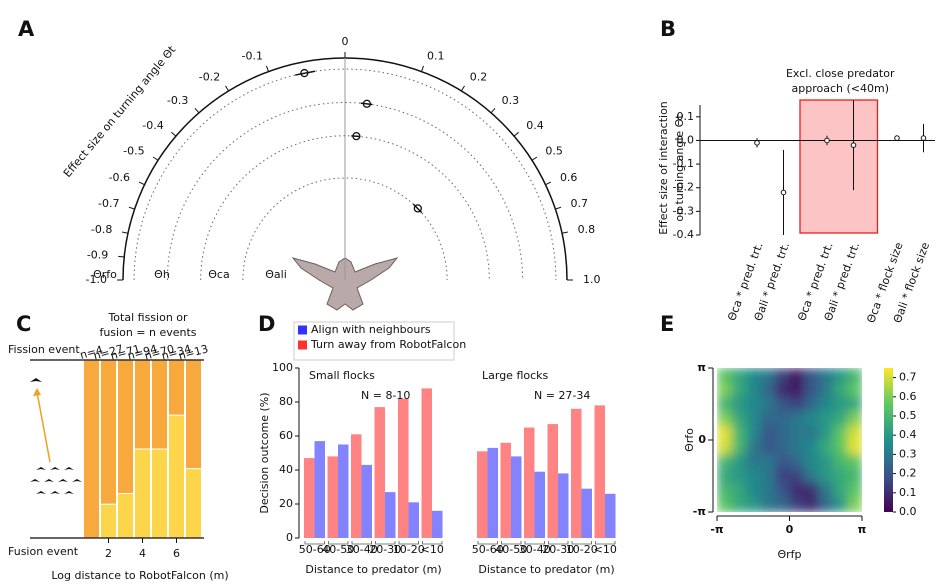 The image size is (941, 585). Describe the element at coordinates (717, 529) in the screenshot. I see `x-tick-label: -π` at that location.